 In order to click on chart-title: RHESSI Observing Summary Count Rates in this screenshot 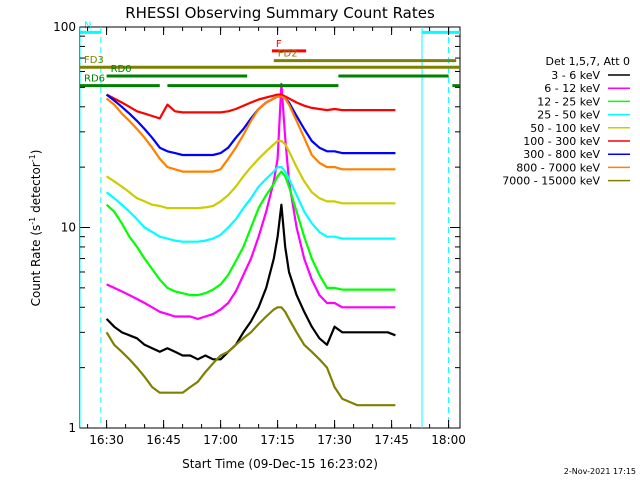, I will do `click(280, 13)`.